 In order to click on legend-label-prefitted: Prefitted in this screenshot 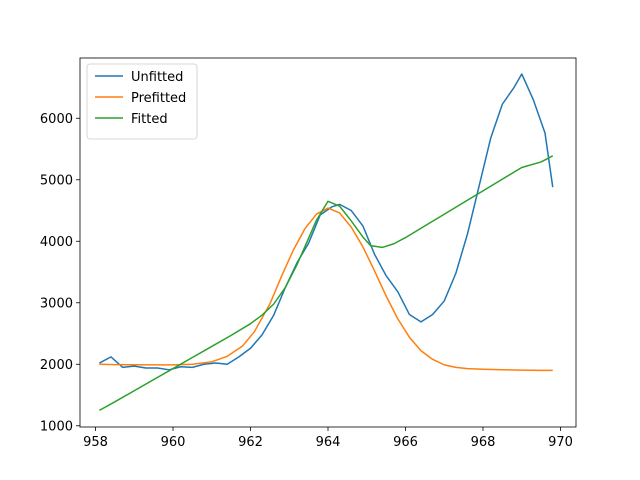, I will do `click(158, 98)`.